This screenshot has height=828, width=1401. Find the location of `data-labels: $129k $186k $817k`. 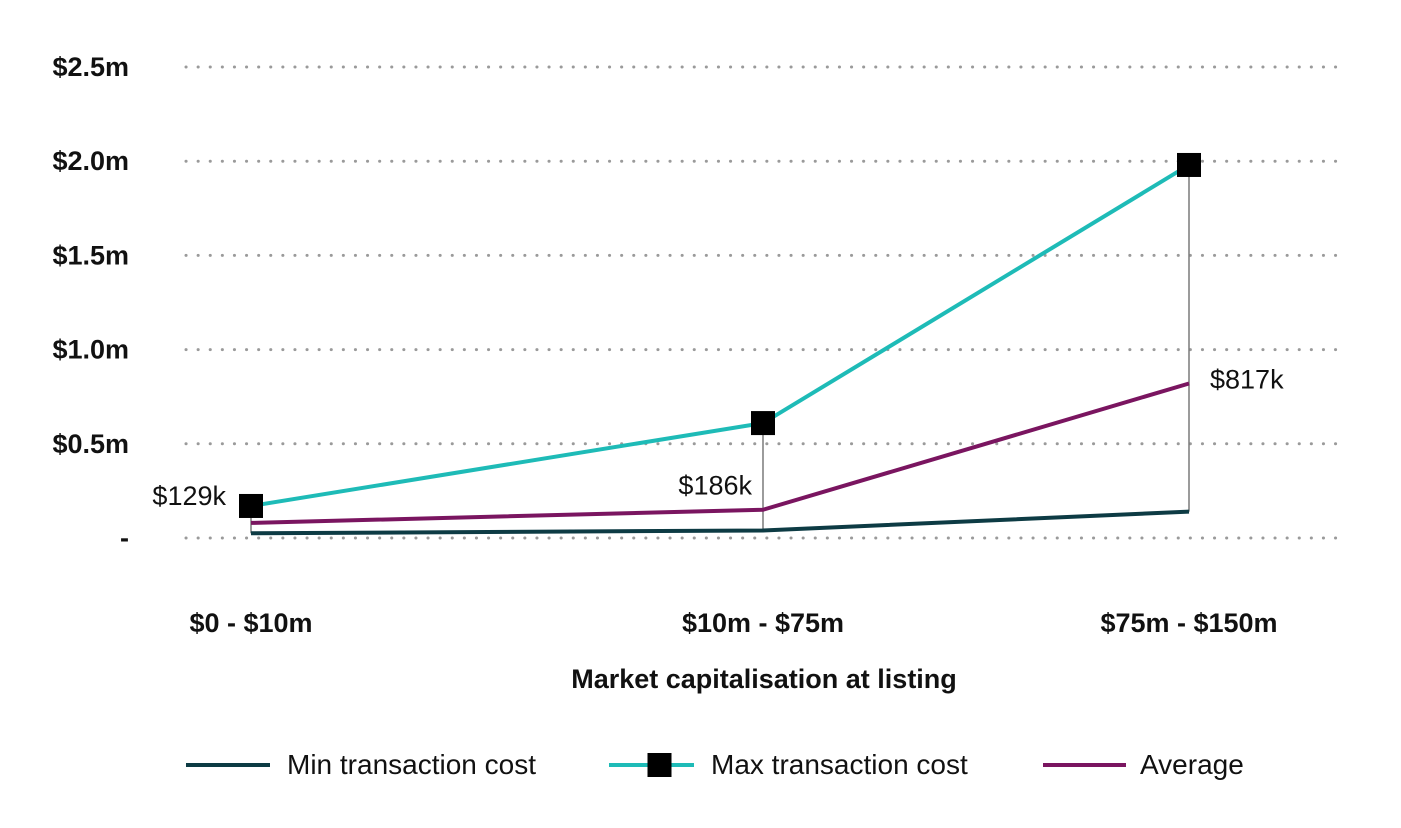

data-labels: $129k $186k $817k is located at coordinates (718, 438).